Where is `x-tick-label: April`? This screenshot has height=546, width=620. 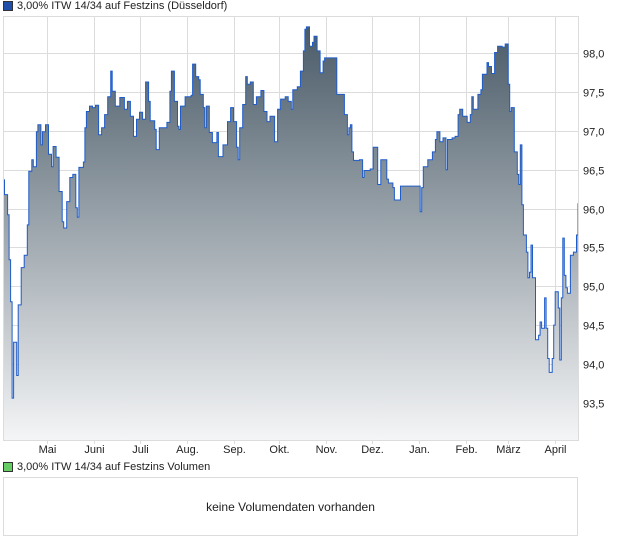
x-tick-label: April is located at coordinates (555, 450).